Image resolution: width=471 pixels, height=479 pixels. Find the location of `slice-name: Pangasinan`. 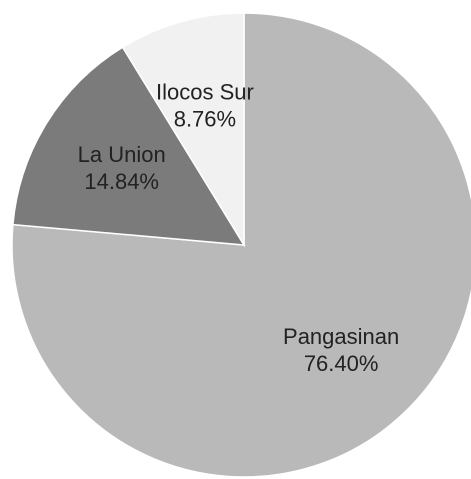

slice-name: Pangasinan is located at coordinates (341, 336).